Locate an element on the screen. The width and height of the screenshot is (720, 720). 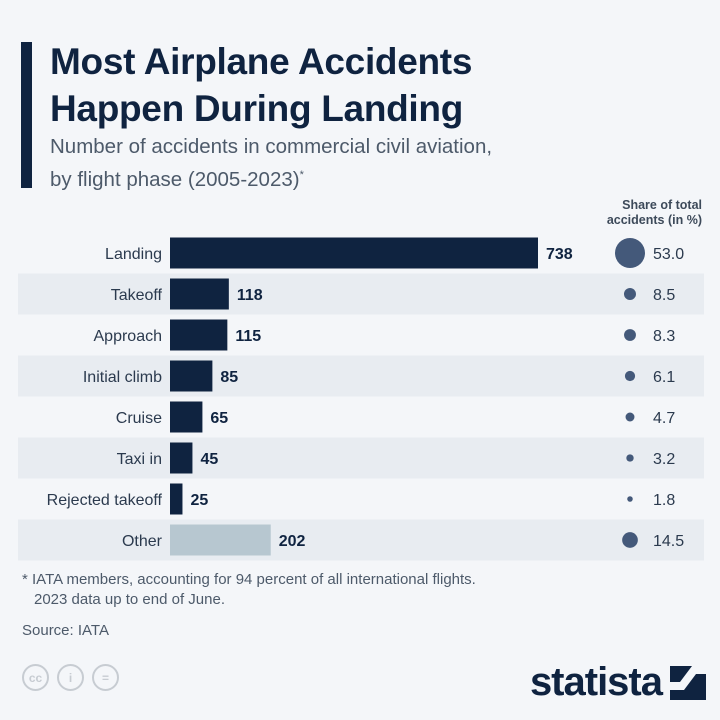
share-label: 3.2 is located at coordinates (664, 459).